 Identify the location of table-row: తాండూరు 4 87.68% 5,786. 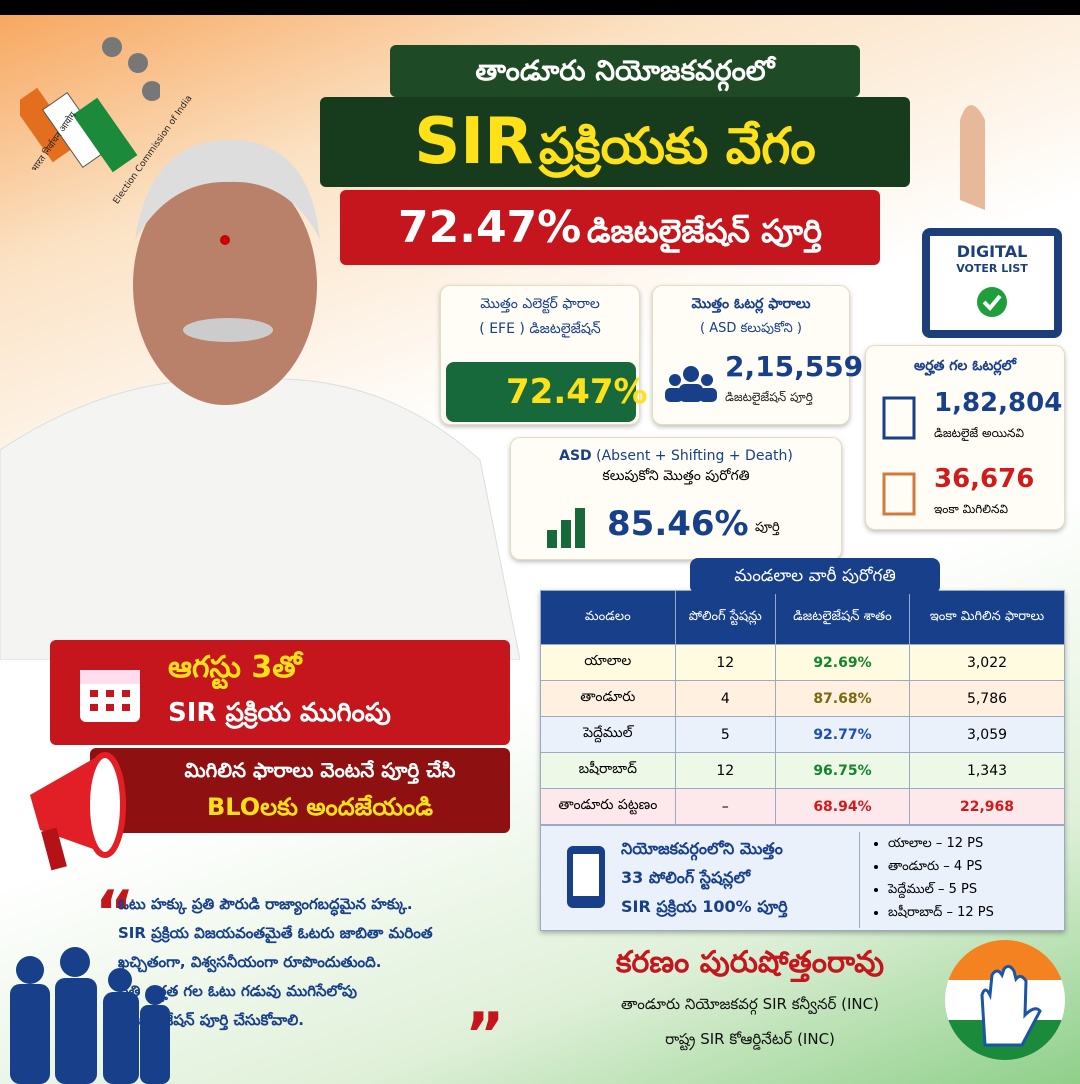
(802, 698).